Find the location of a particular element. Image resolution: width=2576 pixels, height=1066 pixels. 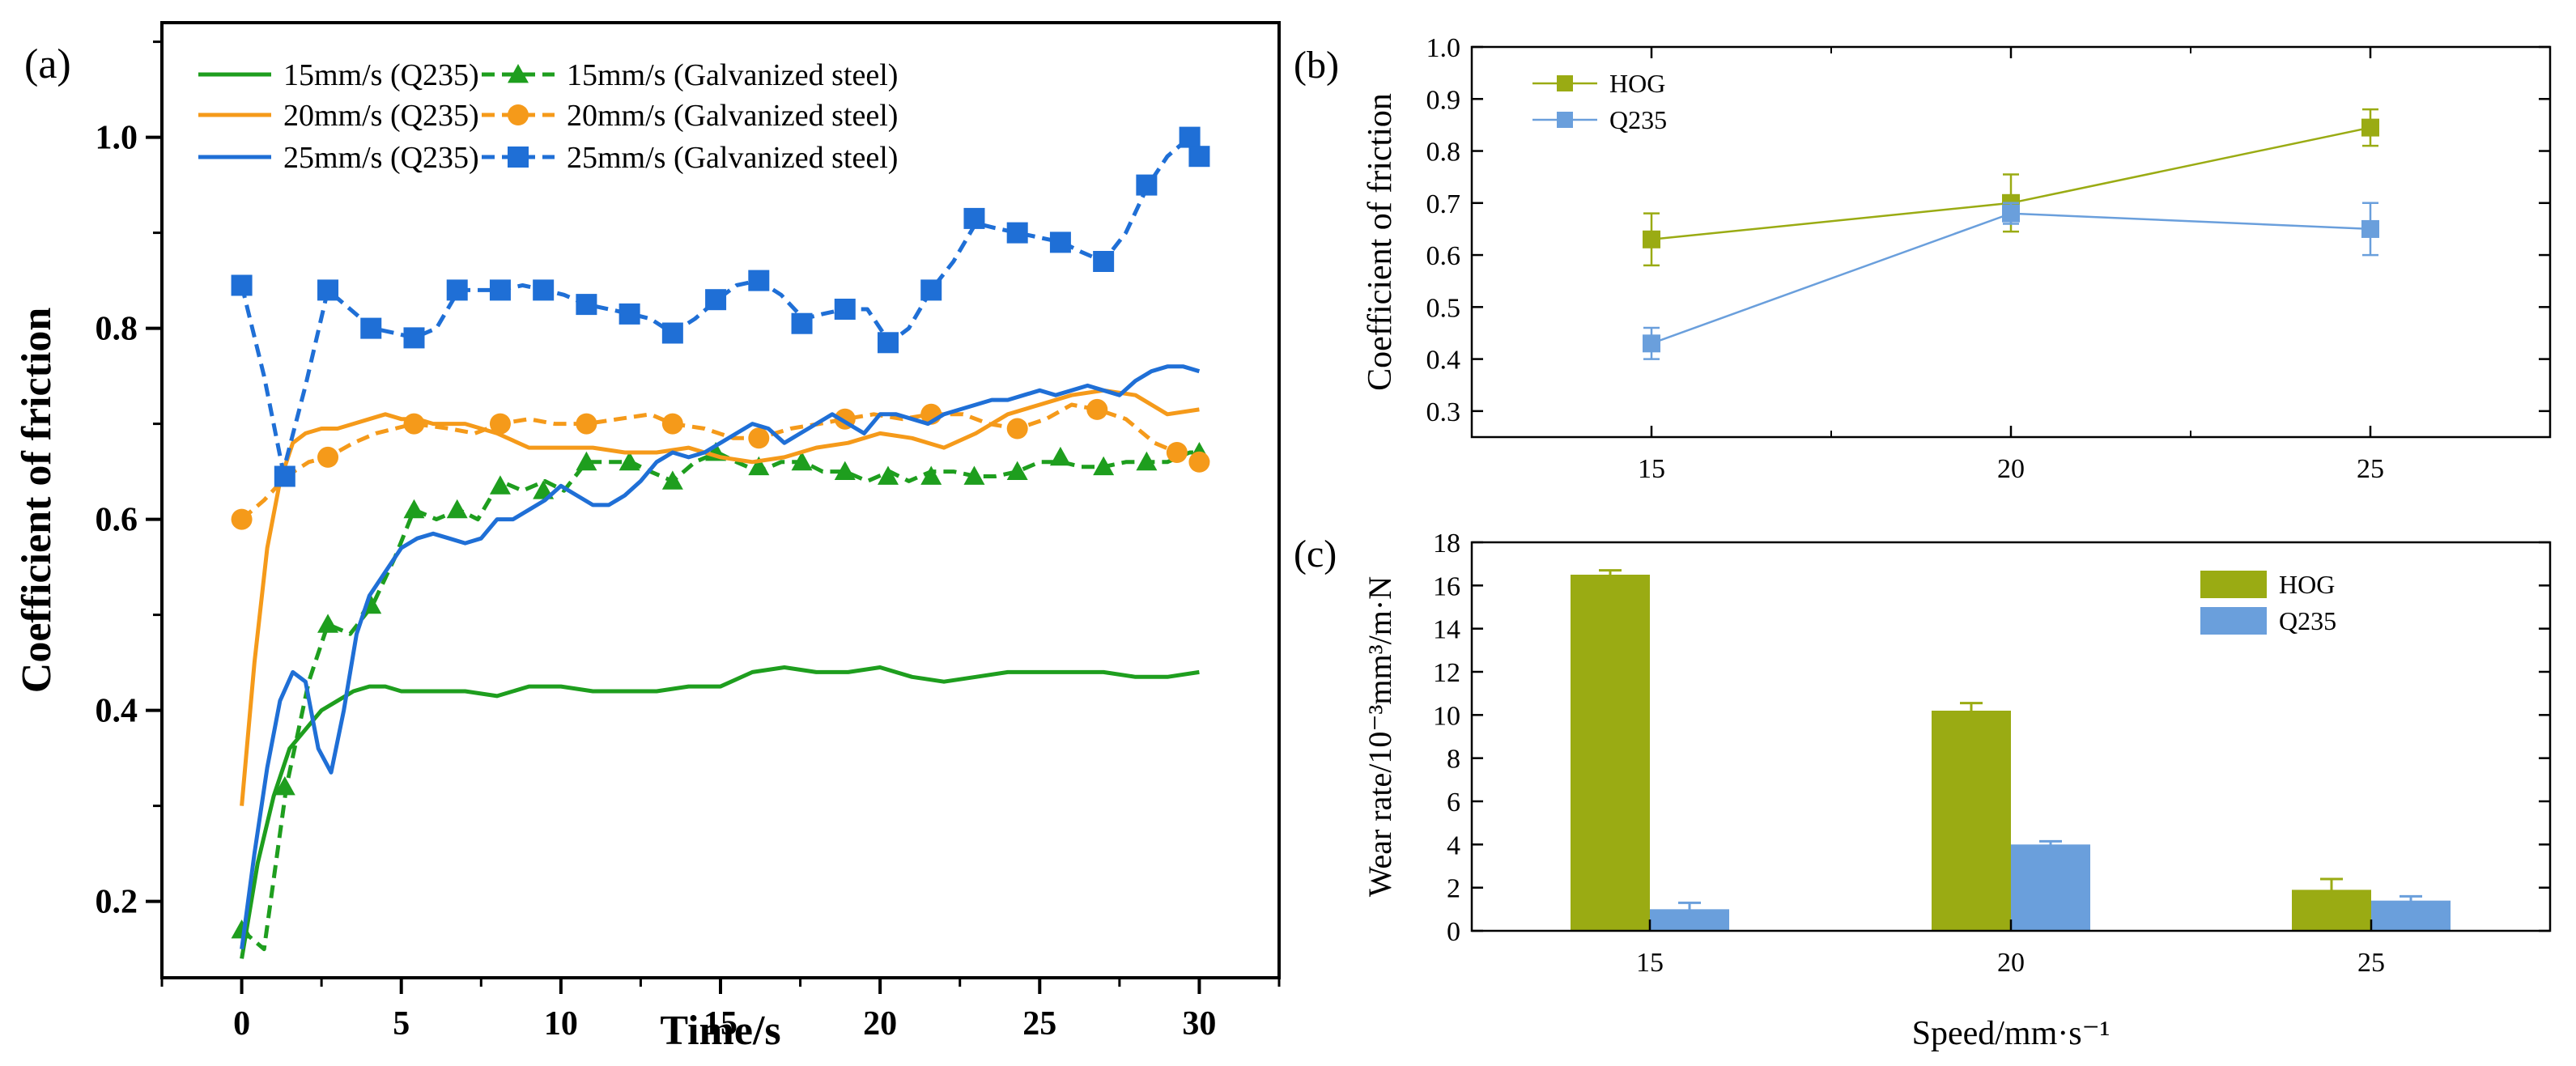

legend-label: 25mm/s (Galvanized steel) is located at coordinates (732, 158).